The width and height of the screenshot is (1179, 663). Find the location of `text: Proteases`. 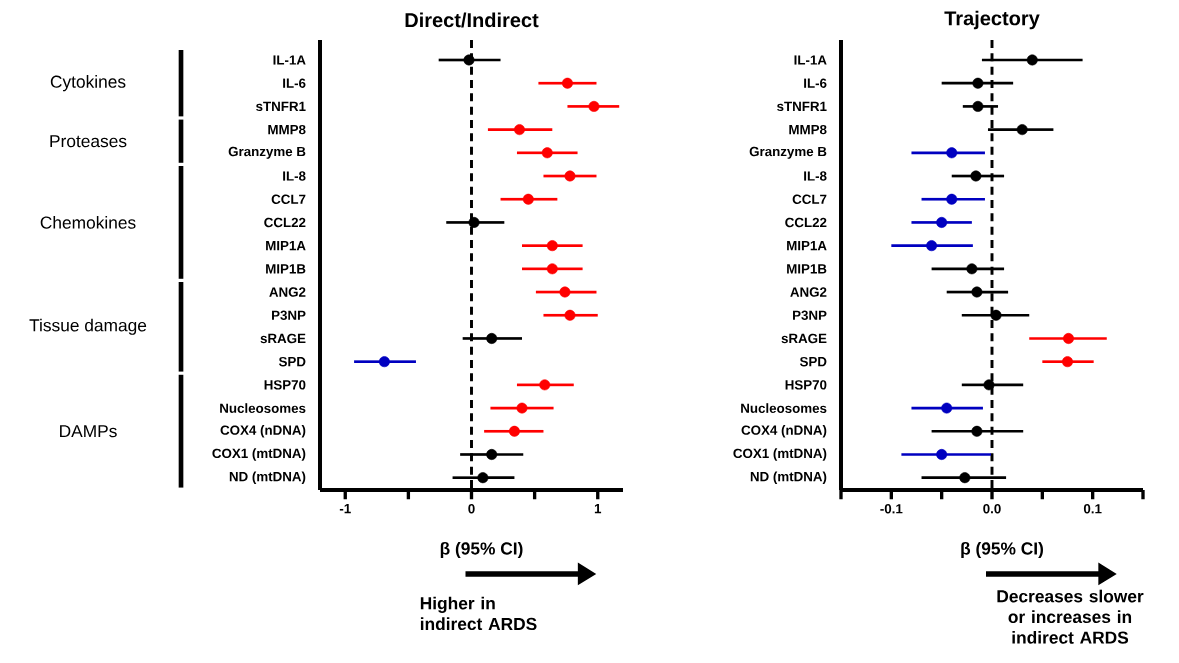

text: Proteases is located at coordinates (88, 141).